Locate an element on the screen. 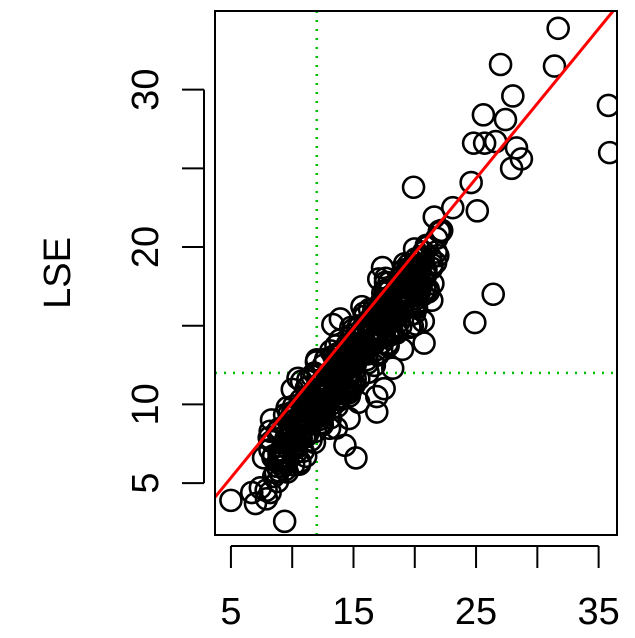 The width and height of the screenshot is (635, 638). y-tick-label: 5 is located at coordinates (146, 483).